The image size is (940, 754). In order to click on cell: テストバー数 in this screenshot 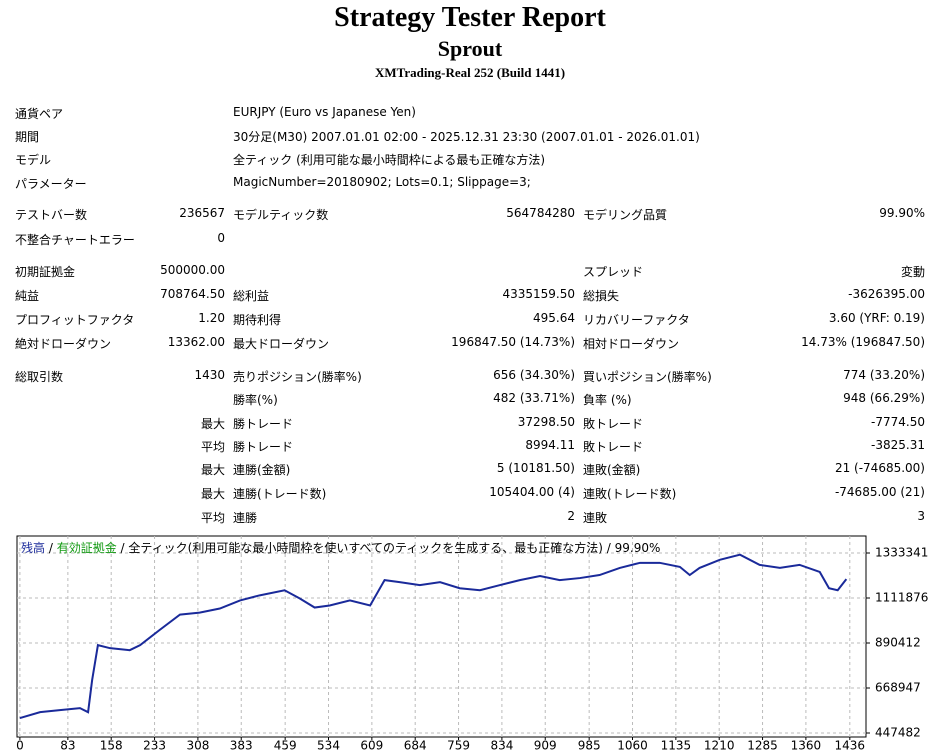, I will do `click(51, 215)`.